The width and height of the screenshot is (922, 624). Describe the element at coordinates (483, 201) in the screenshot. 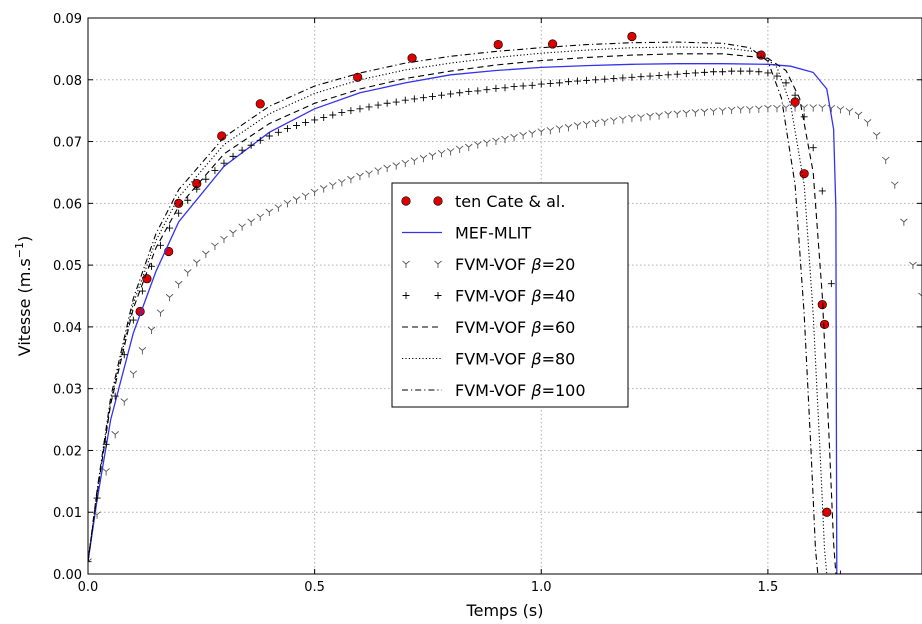

I see `legend-item: ten Cate & al.` at that location.